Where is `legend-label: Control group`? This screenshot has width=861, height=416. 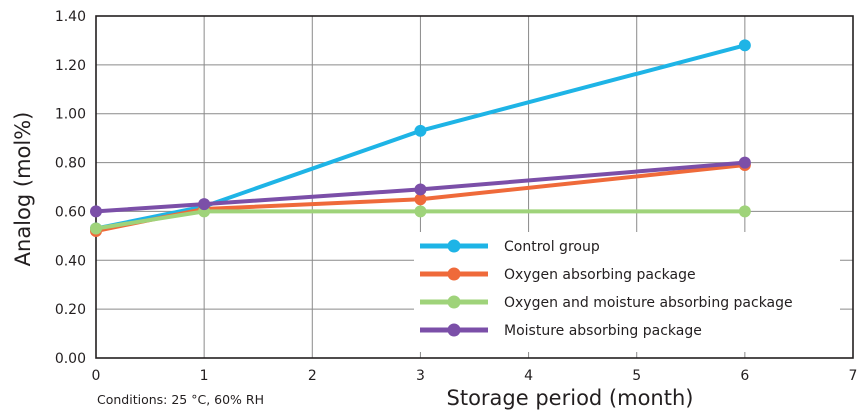 legend-label: Control group is located at coordinates (552, 247).